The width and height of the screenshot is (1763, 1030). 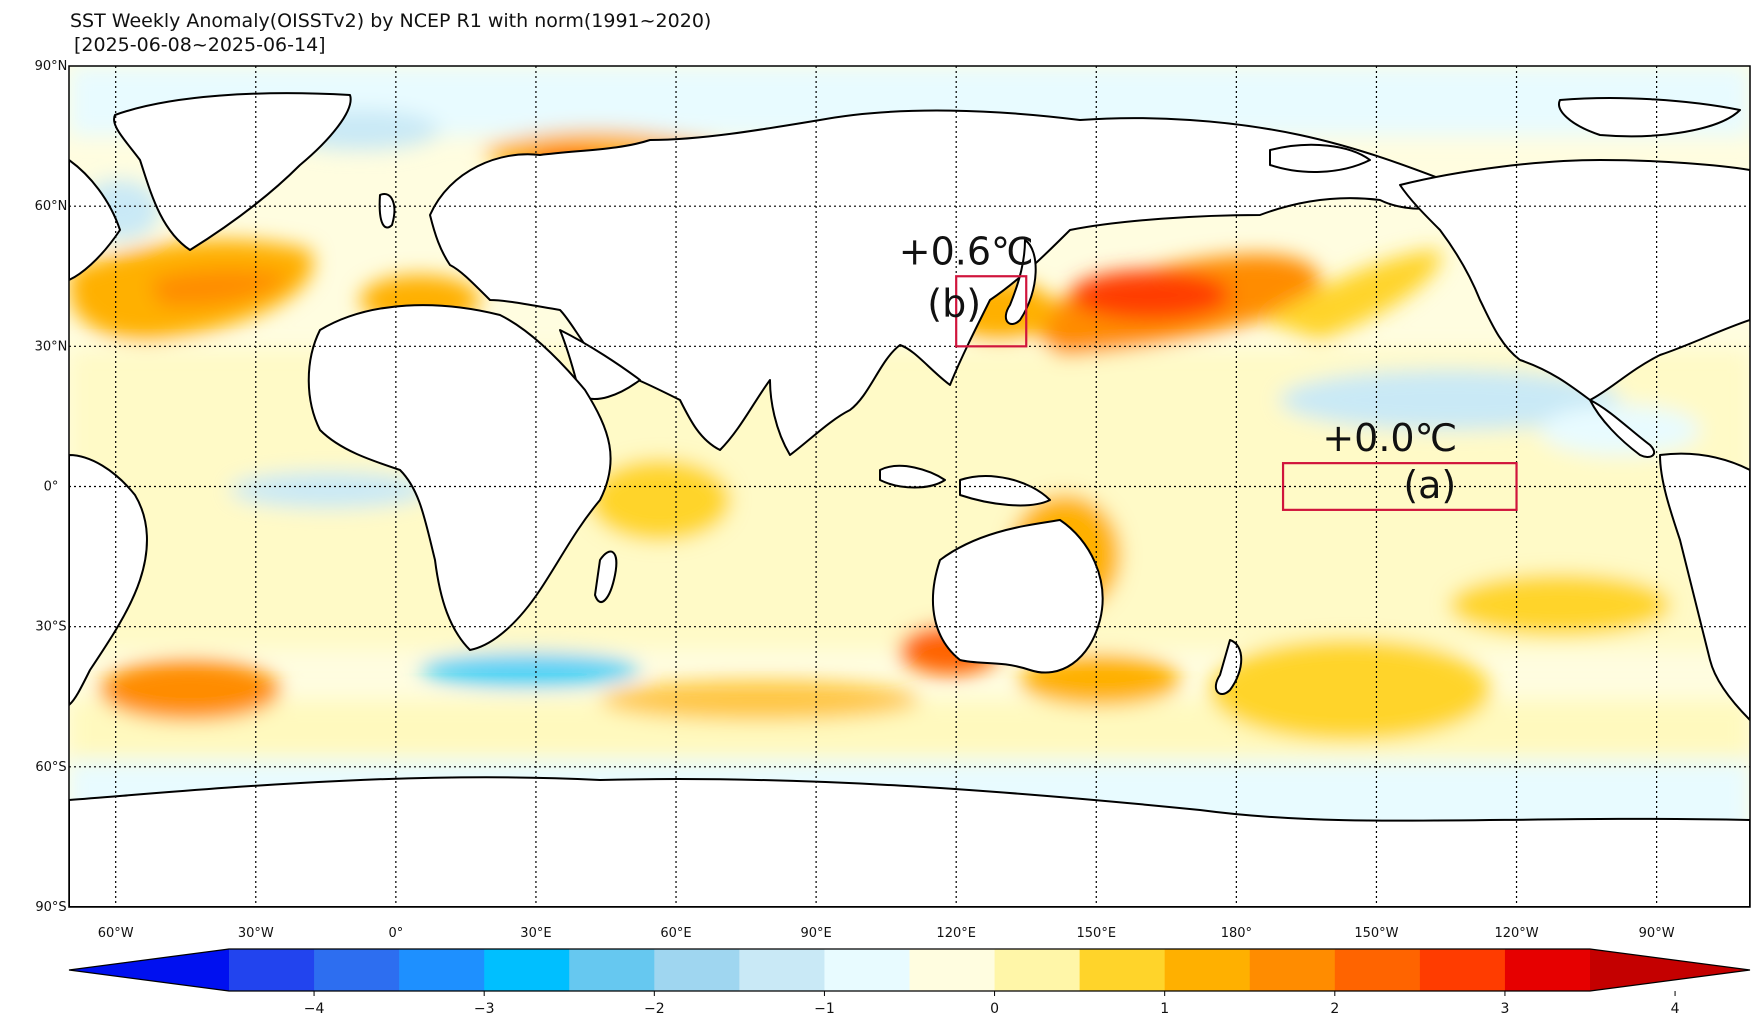 I want to click on region-box-label: (a), so click(x=1429, y=485).